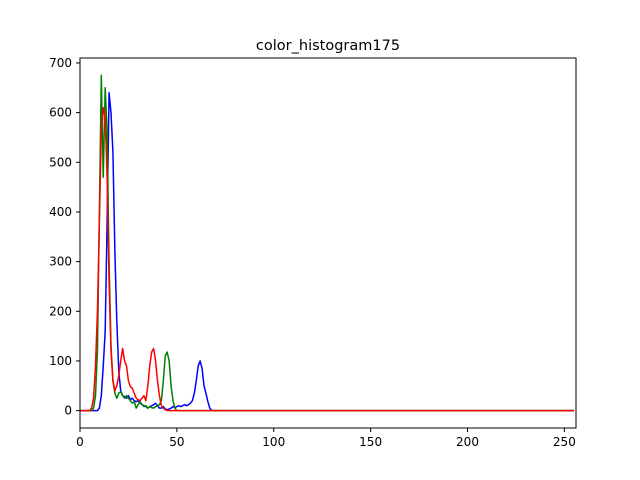 The height and width of the screenshot is (480, 640). I want to click on x-tick-label: 200, so click(467, 442).